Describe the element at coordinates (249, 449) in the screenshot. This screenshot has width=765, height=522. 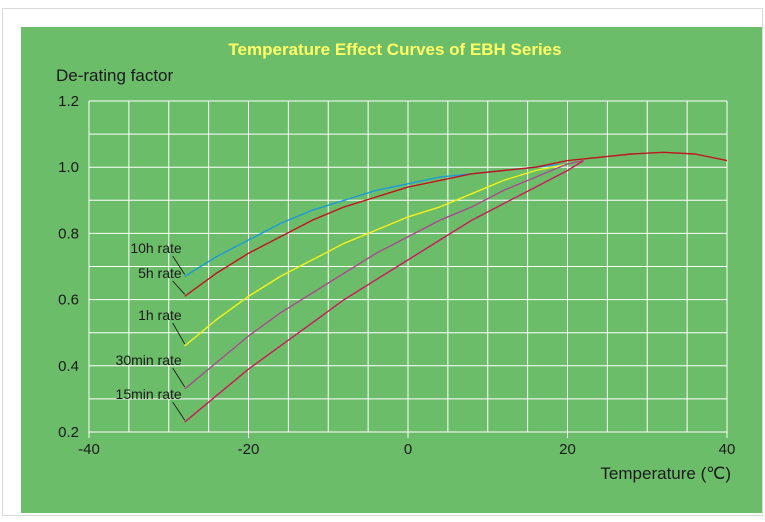
I see `x-tick-label: -20` at that location.